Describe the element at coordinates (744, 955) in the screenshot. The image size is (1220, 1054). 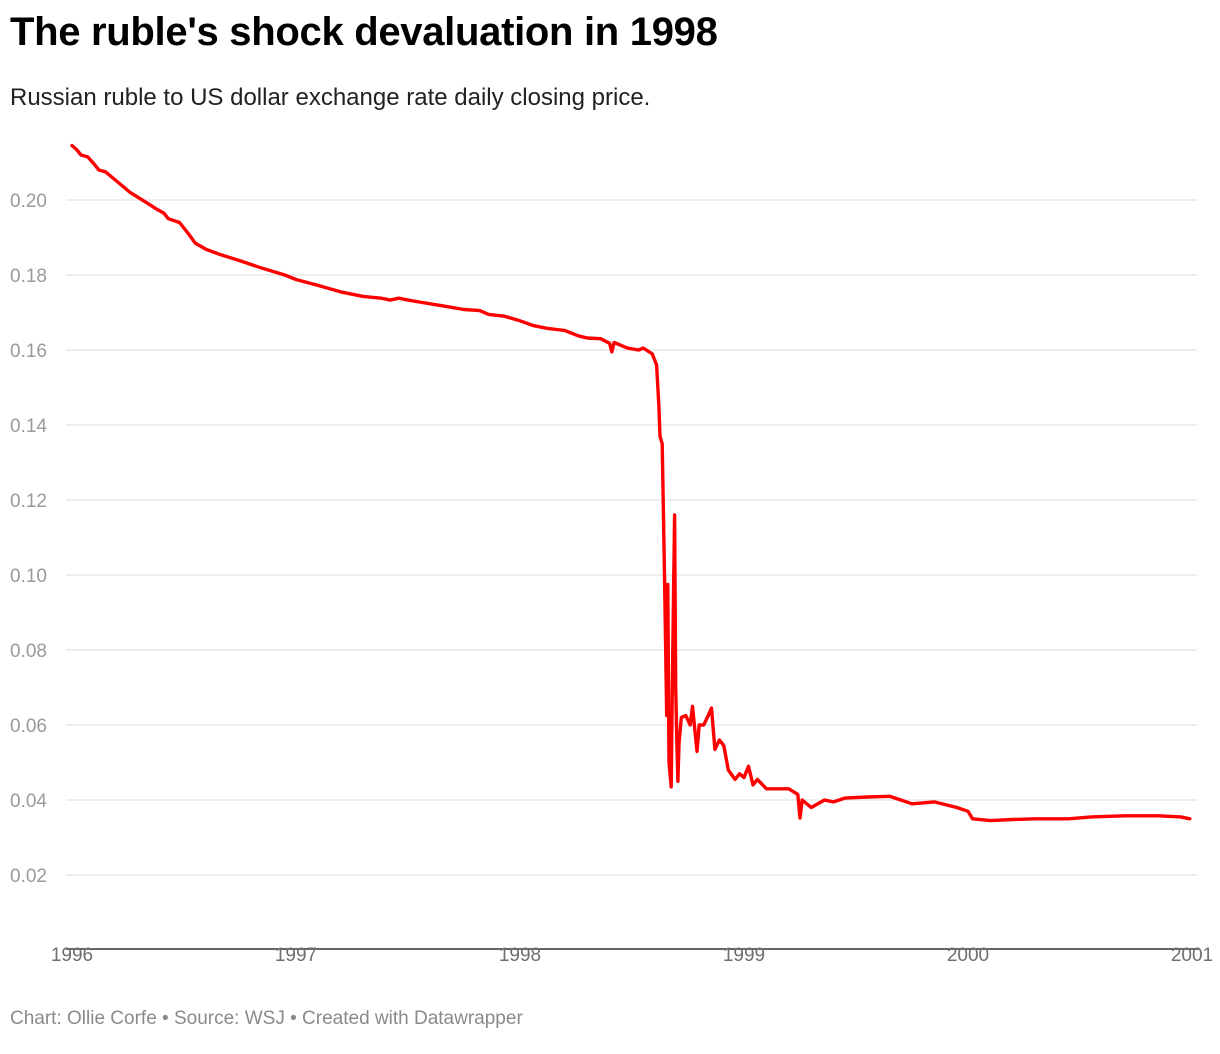
I see `x-tick-label: 1999` at that location.